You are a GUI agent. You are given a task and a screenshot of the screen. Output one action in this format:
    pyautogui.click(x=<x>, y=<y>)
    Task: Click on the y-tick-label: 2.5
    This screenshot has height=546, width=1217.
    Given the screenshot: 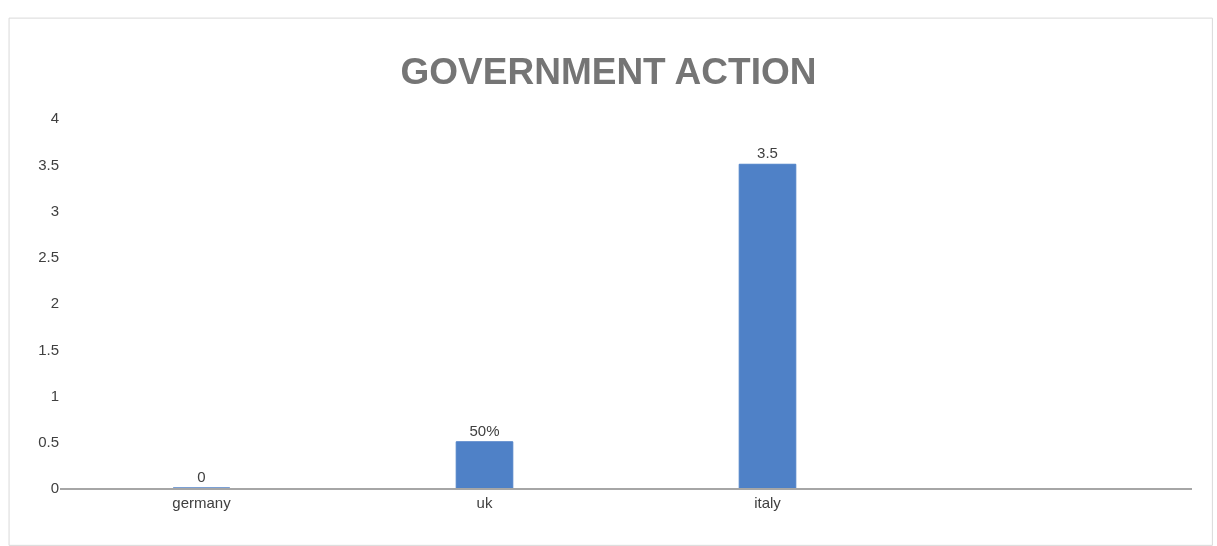 What is the action you would take?
    pyautogui.click(x=48, y=256)
    